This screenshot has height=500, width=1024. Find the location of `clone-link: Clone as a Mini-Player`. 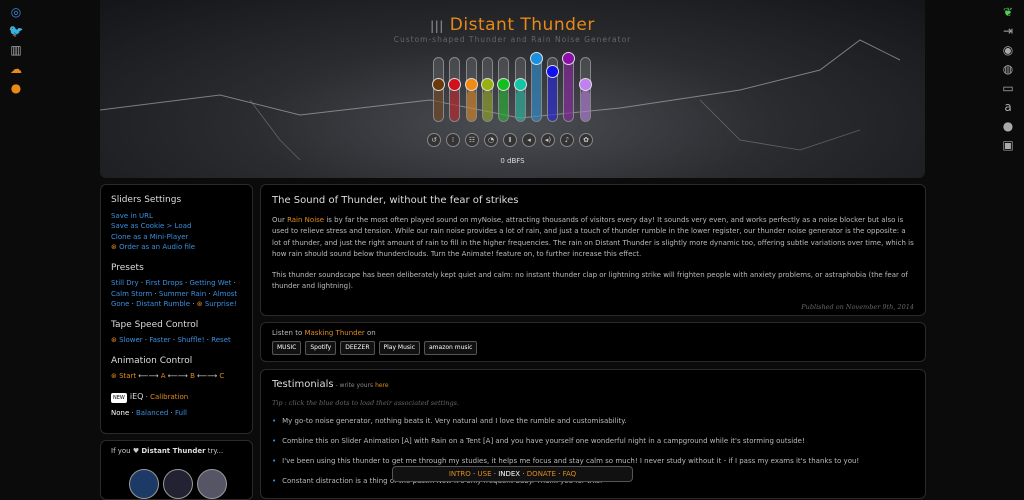

clone-link: Clone as a Mini-Player is located at coordinates (150, 236).